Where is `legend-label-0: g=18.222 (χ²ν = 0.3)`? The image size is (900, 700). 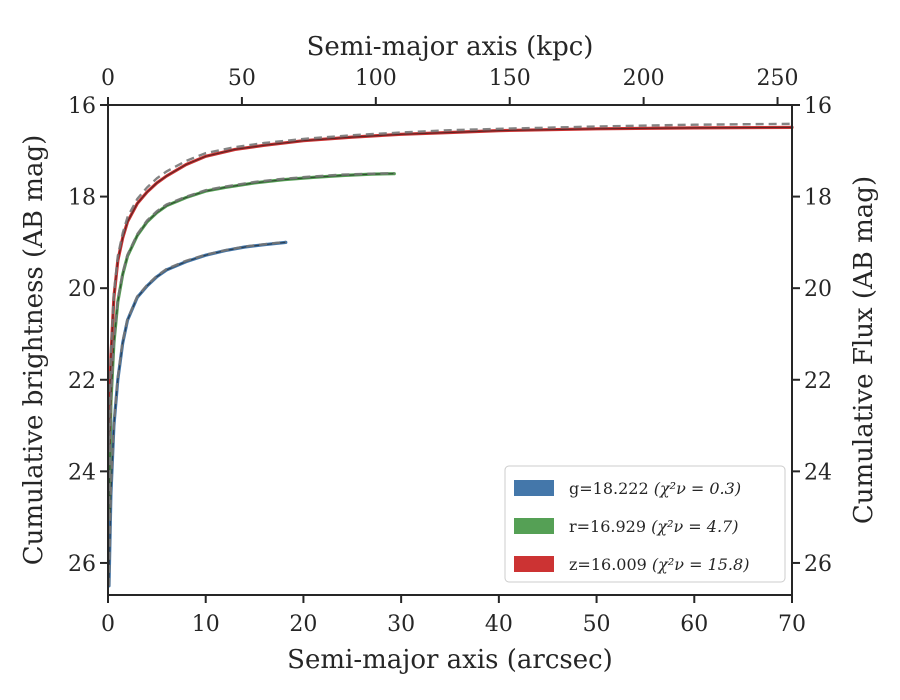
legend-label-0: g=18.222 (χ²ν = 0.3) is located at coordinates (655, 488).